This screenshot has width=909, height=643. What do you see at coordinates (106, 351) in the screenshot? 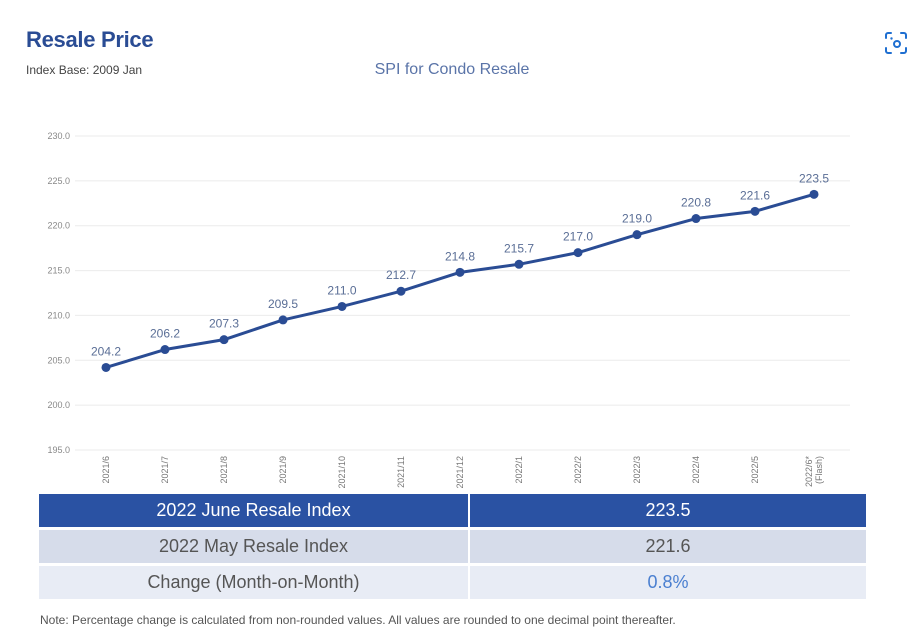
I see `data-label: 204.2` at bounding box center [106, 351].